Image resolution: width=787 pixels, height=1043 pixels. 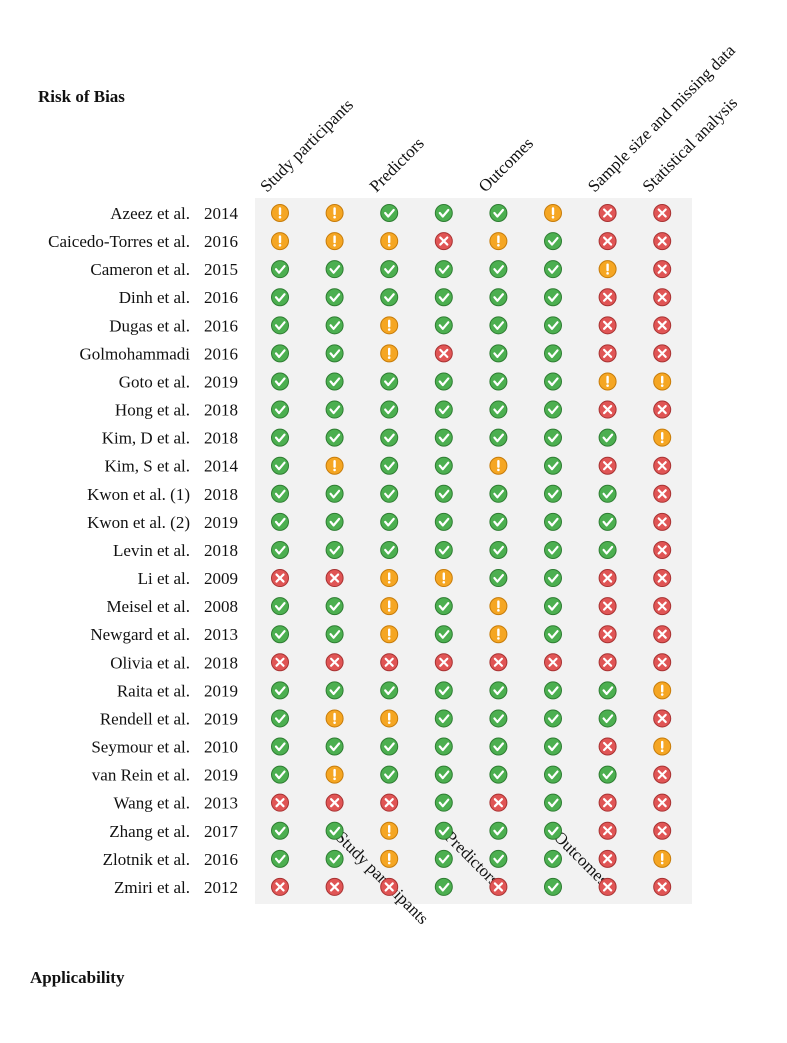 I want to click on study-name: Olivia et al., so click(x=150, y=662).